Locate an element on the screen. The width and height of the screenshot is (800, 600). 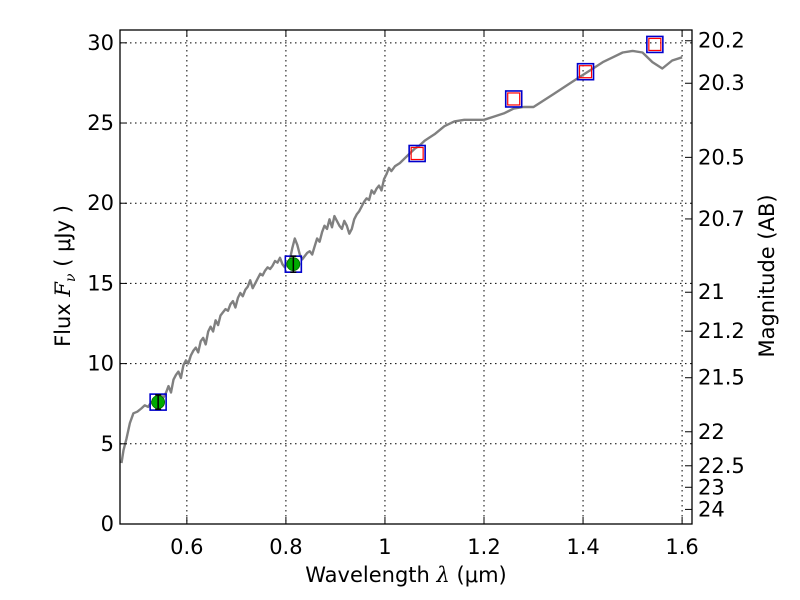
y-axis-title: Flux Fν ( μJy ) is located at coordinates (65, 276).